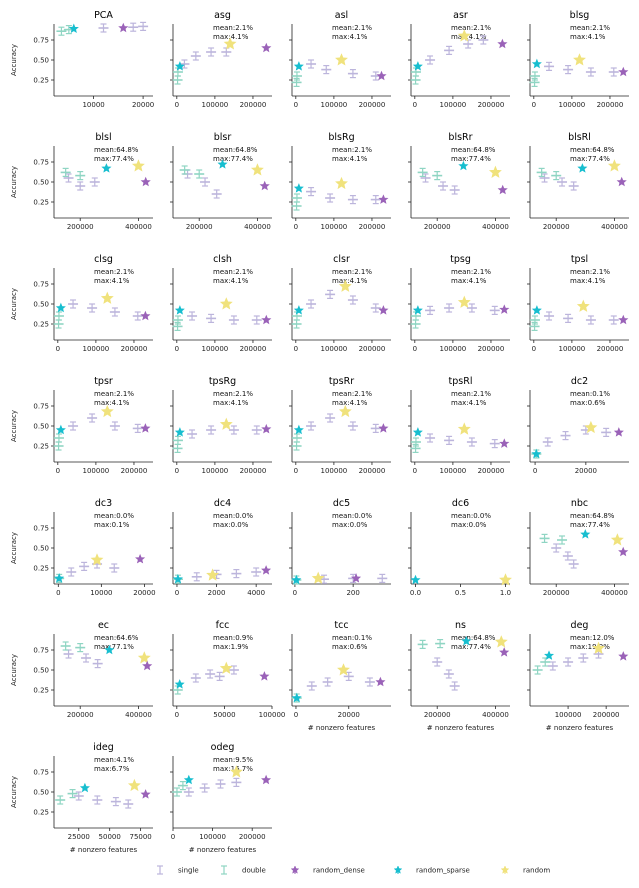  Describe the element at coordinates (340, 425) in the screenshot. I see `subplot-tpsRr: tpsRr 0 100000 200000 mean:2.1%max:4.1%` at that location.